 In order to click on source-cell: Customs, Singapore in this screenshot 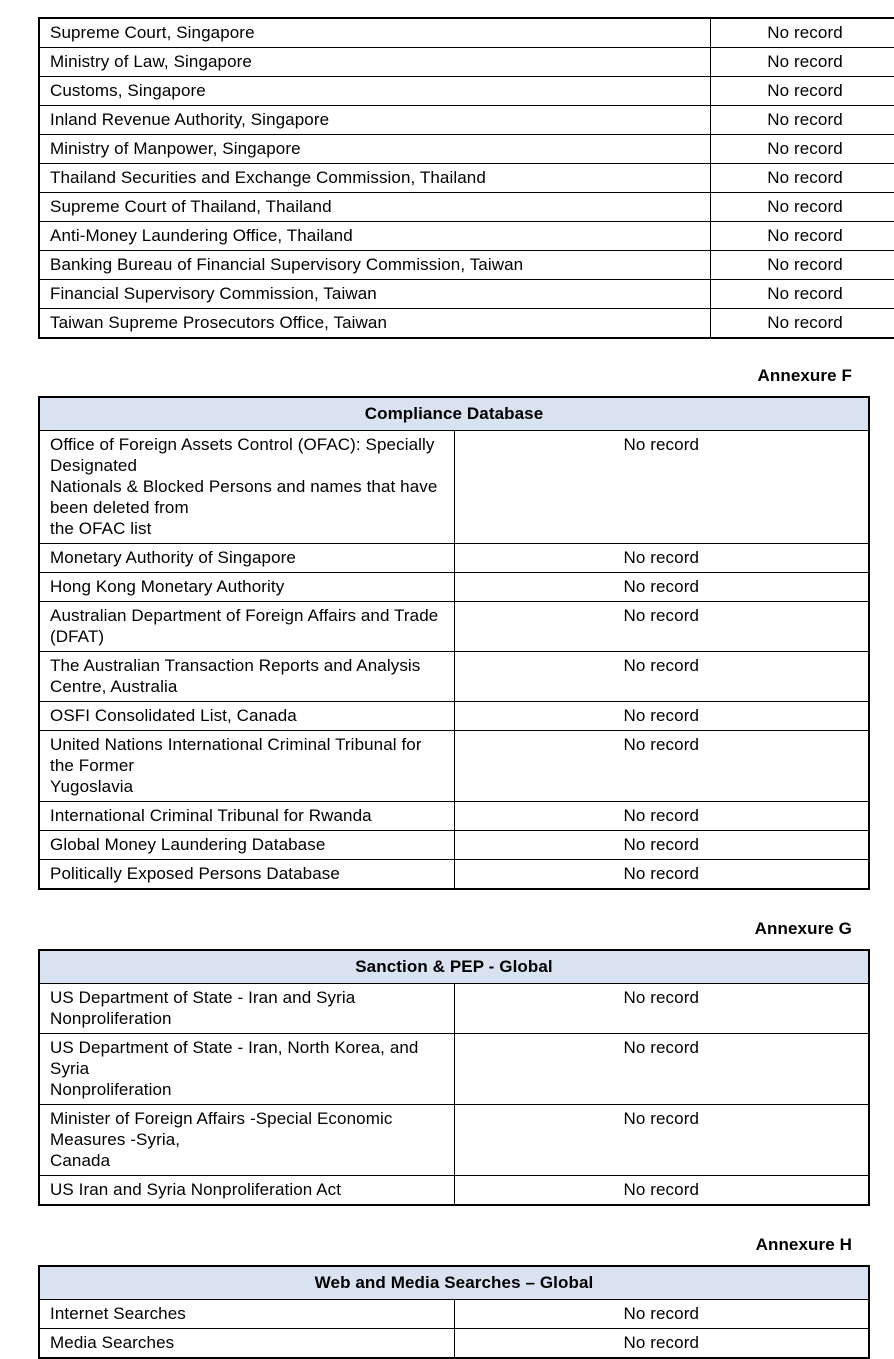, I will do `click(375, 91)`.